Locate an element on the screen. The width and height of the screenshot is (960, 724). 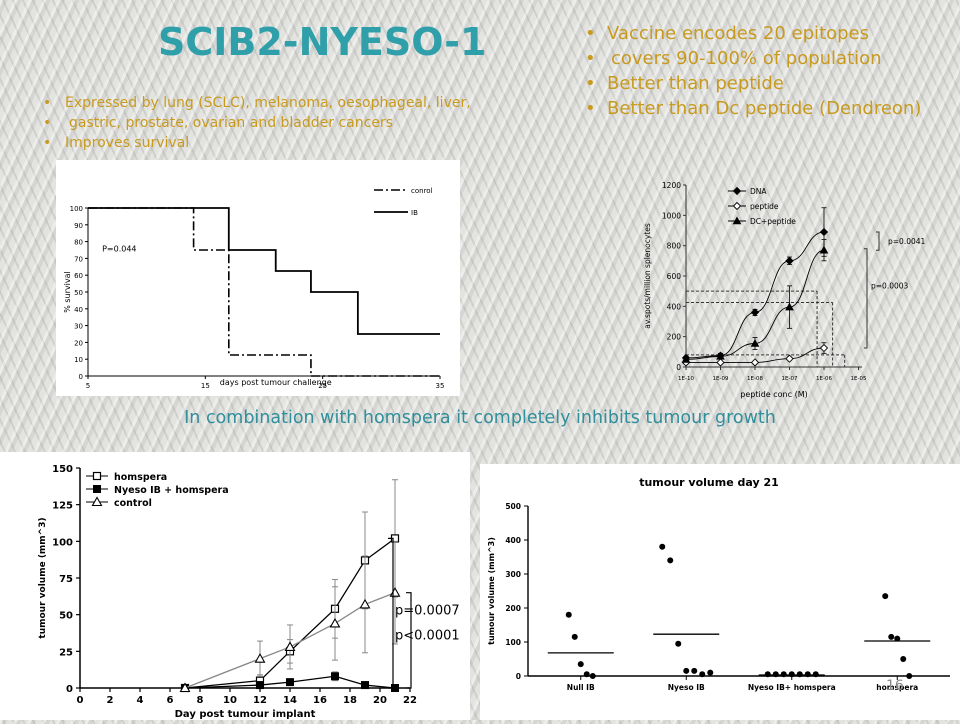
x-tick-label: Nyeso IB+ homspera is located at coordinates (792, 687).